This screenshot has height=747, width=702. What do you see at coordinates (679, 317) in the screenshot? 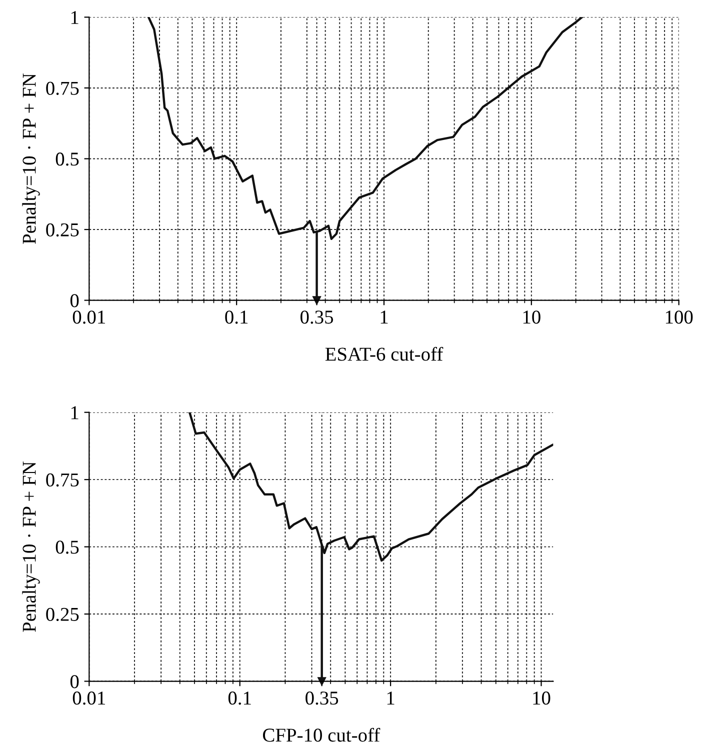
I see `x-tick-label: 100` at bounding box center [679, 317].